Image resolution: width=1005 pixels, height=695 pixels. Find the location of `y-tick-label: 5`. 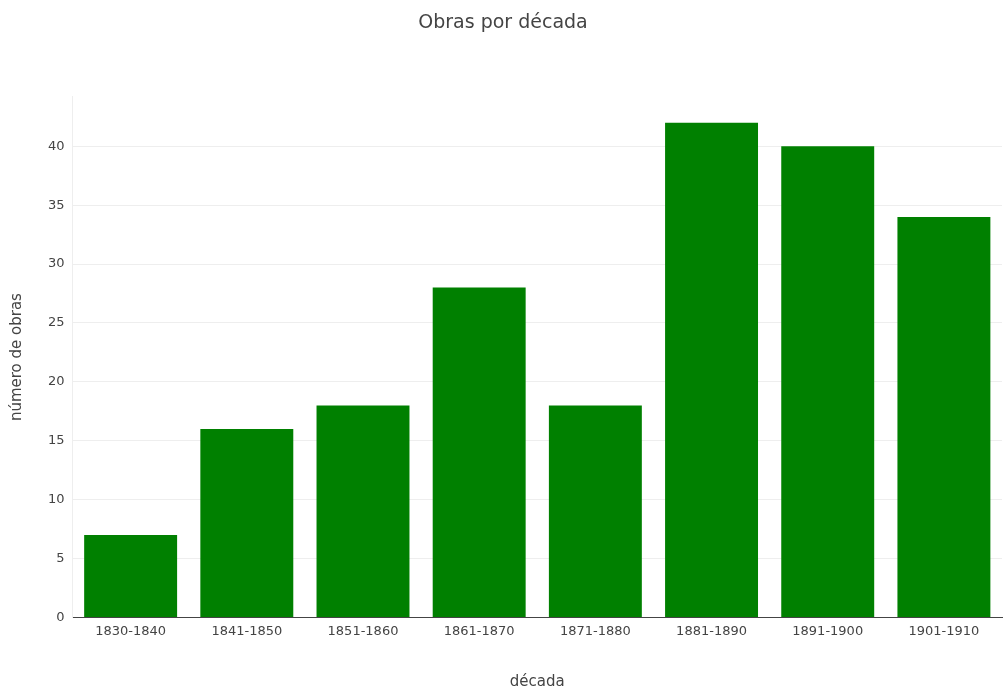

y-tick-label: 5 is located at coordinates (60, 557).